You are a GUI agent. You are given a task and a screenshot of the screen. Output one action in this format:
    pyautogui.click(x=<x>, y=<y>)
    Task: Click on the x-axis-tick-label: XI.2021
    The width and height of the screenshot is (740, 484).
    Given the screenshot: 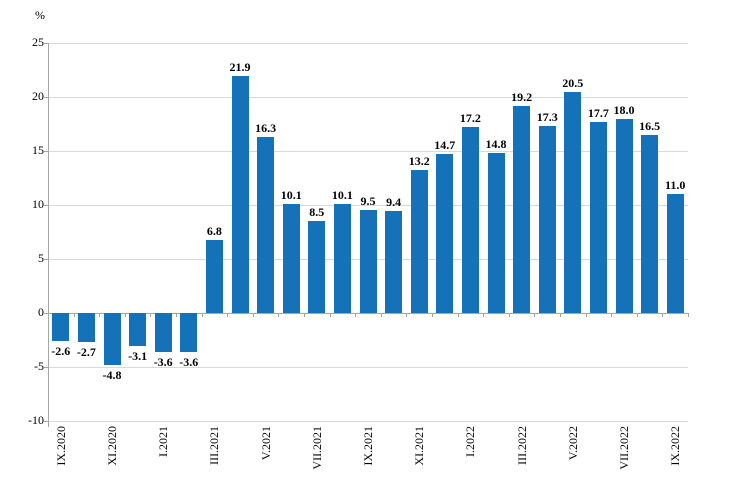 What is the action you would take?
    pyautogui.click(x=419, y=446)
    